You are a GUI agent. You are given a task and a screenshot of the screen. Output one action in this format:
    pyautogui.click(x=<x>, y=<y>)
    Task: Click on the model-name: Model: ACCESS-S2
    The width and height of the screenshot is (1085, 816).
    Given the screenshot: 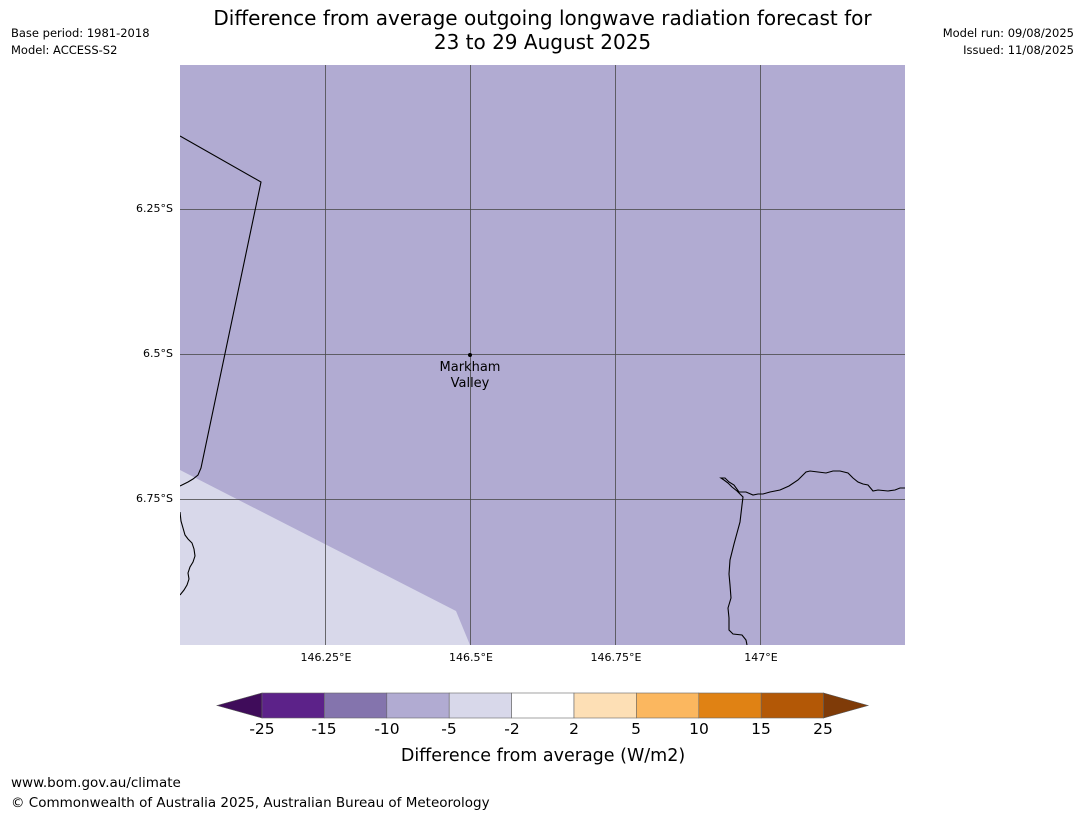 What is the action you would take?
    pyautogui.click(x=64, y=50)
    